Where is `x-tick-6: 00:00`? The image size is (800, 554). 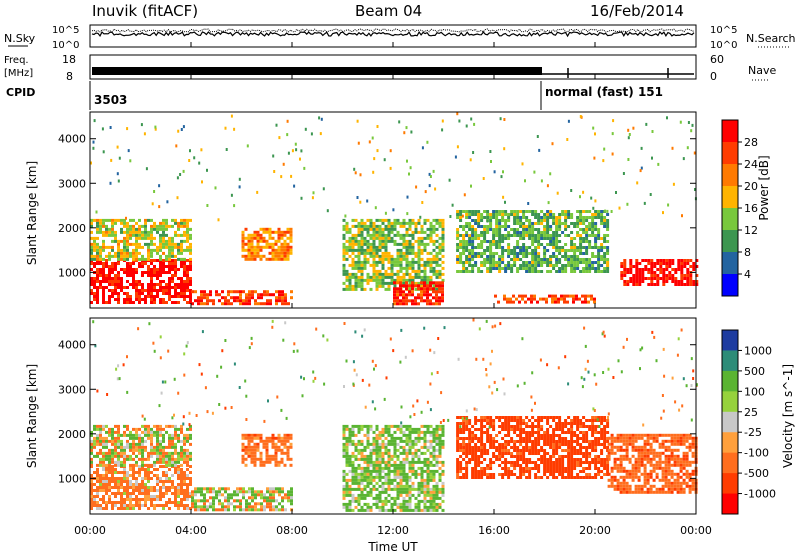 x-tick-6: 00:00 is located at coordinates (696, 530).